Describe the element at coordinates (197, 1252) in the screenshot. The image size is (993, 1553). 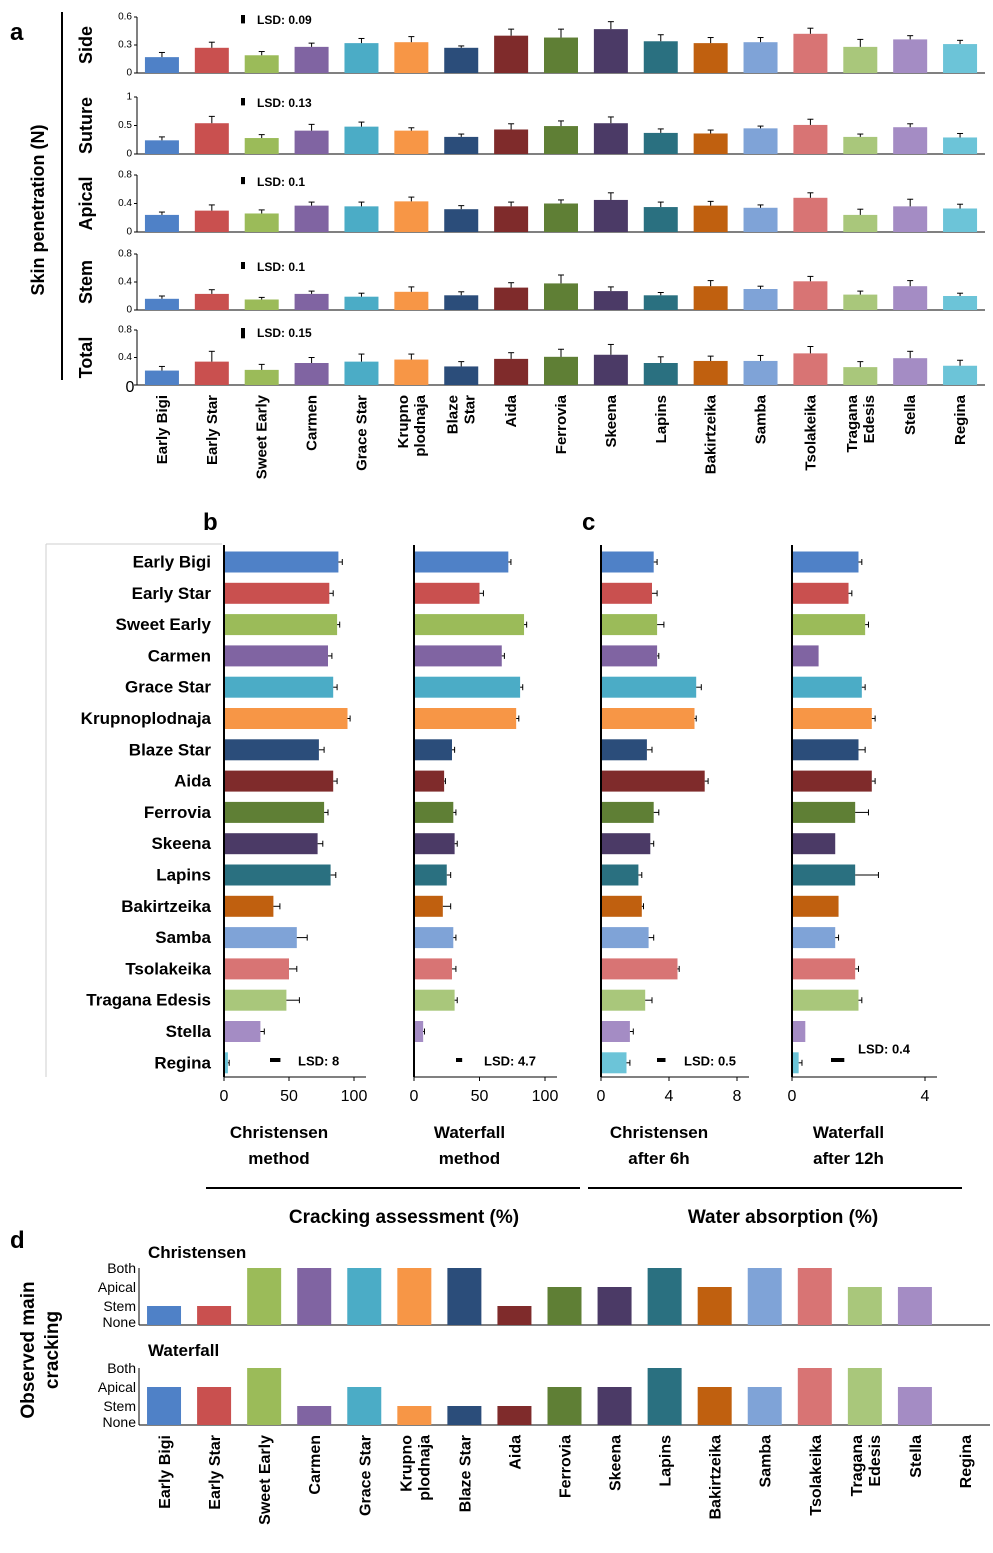
I see `series-title: Christensen` at that location.